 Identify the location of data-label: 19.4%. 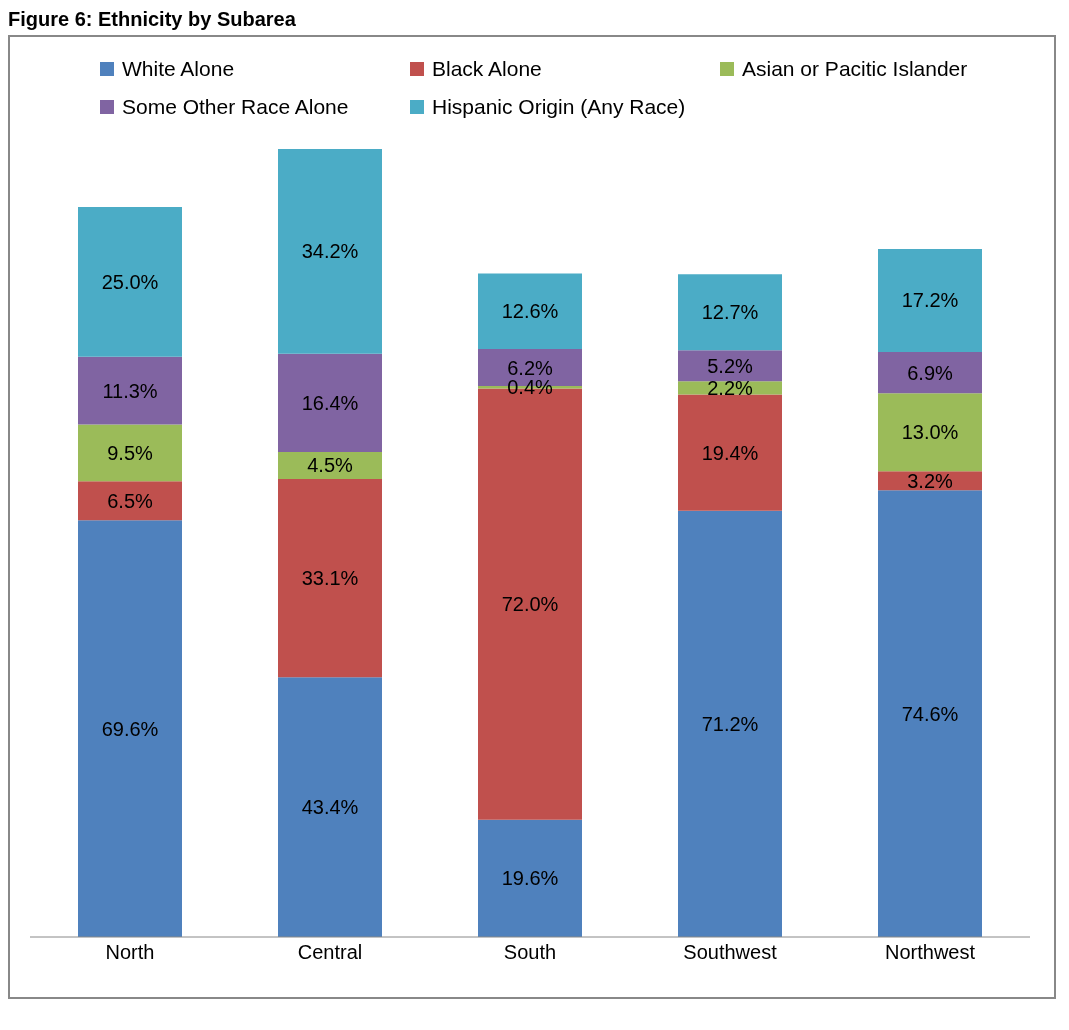
(730, 452).